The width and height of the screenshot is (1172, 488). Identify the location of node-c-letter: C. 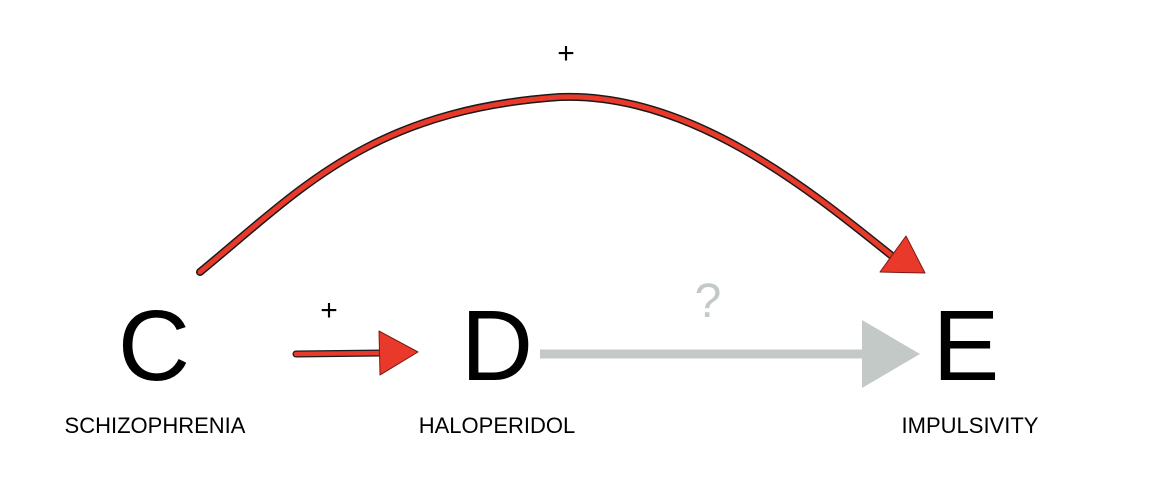
(154, 346).